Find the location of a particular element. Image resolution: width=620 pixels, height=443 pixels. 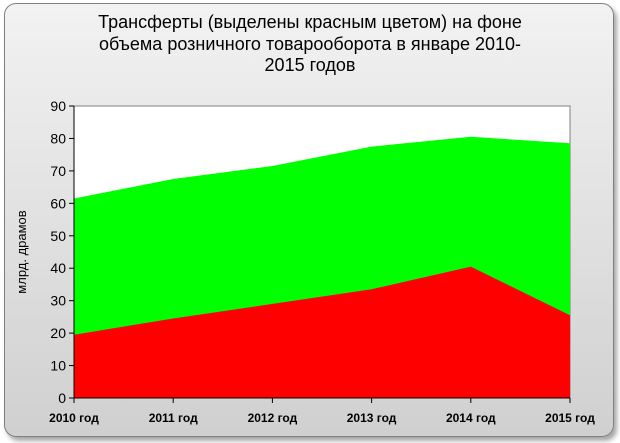

y-tick-label: 10 is located at coordinates (58, 366).